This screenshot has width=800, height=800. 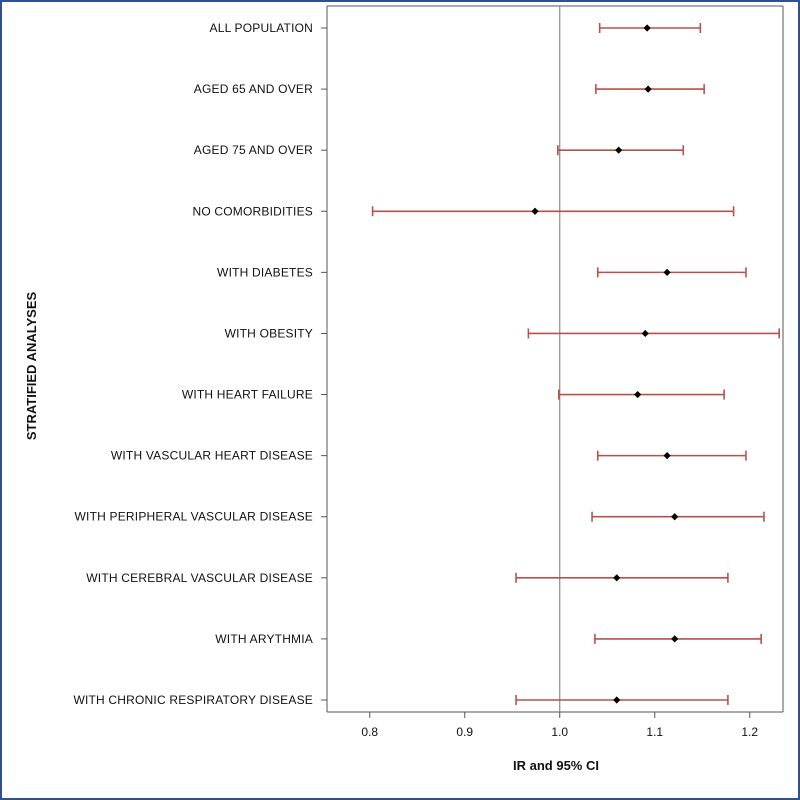 I want to click on row-label: WITH HEART FAILURE, so click(x=247, y=395).